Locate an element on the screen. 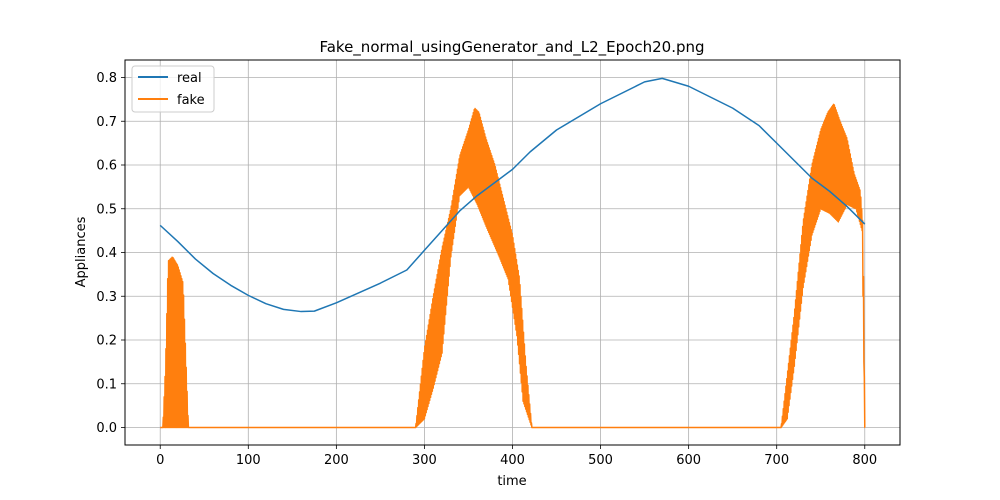  legend: real fake is located at coordinates (173, 89).